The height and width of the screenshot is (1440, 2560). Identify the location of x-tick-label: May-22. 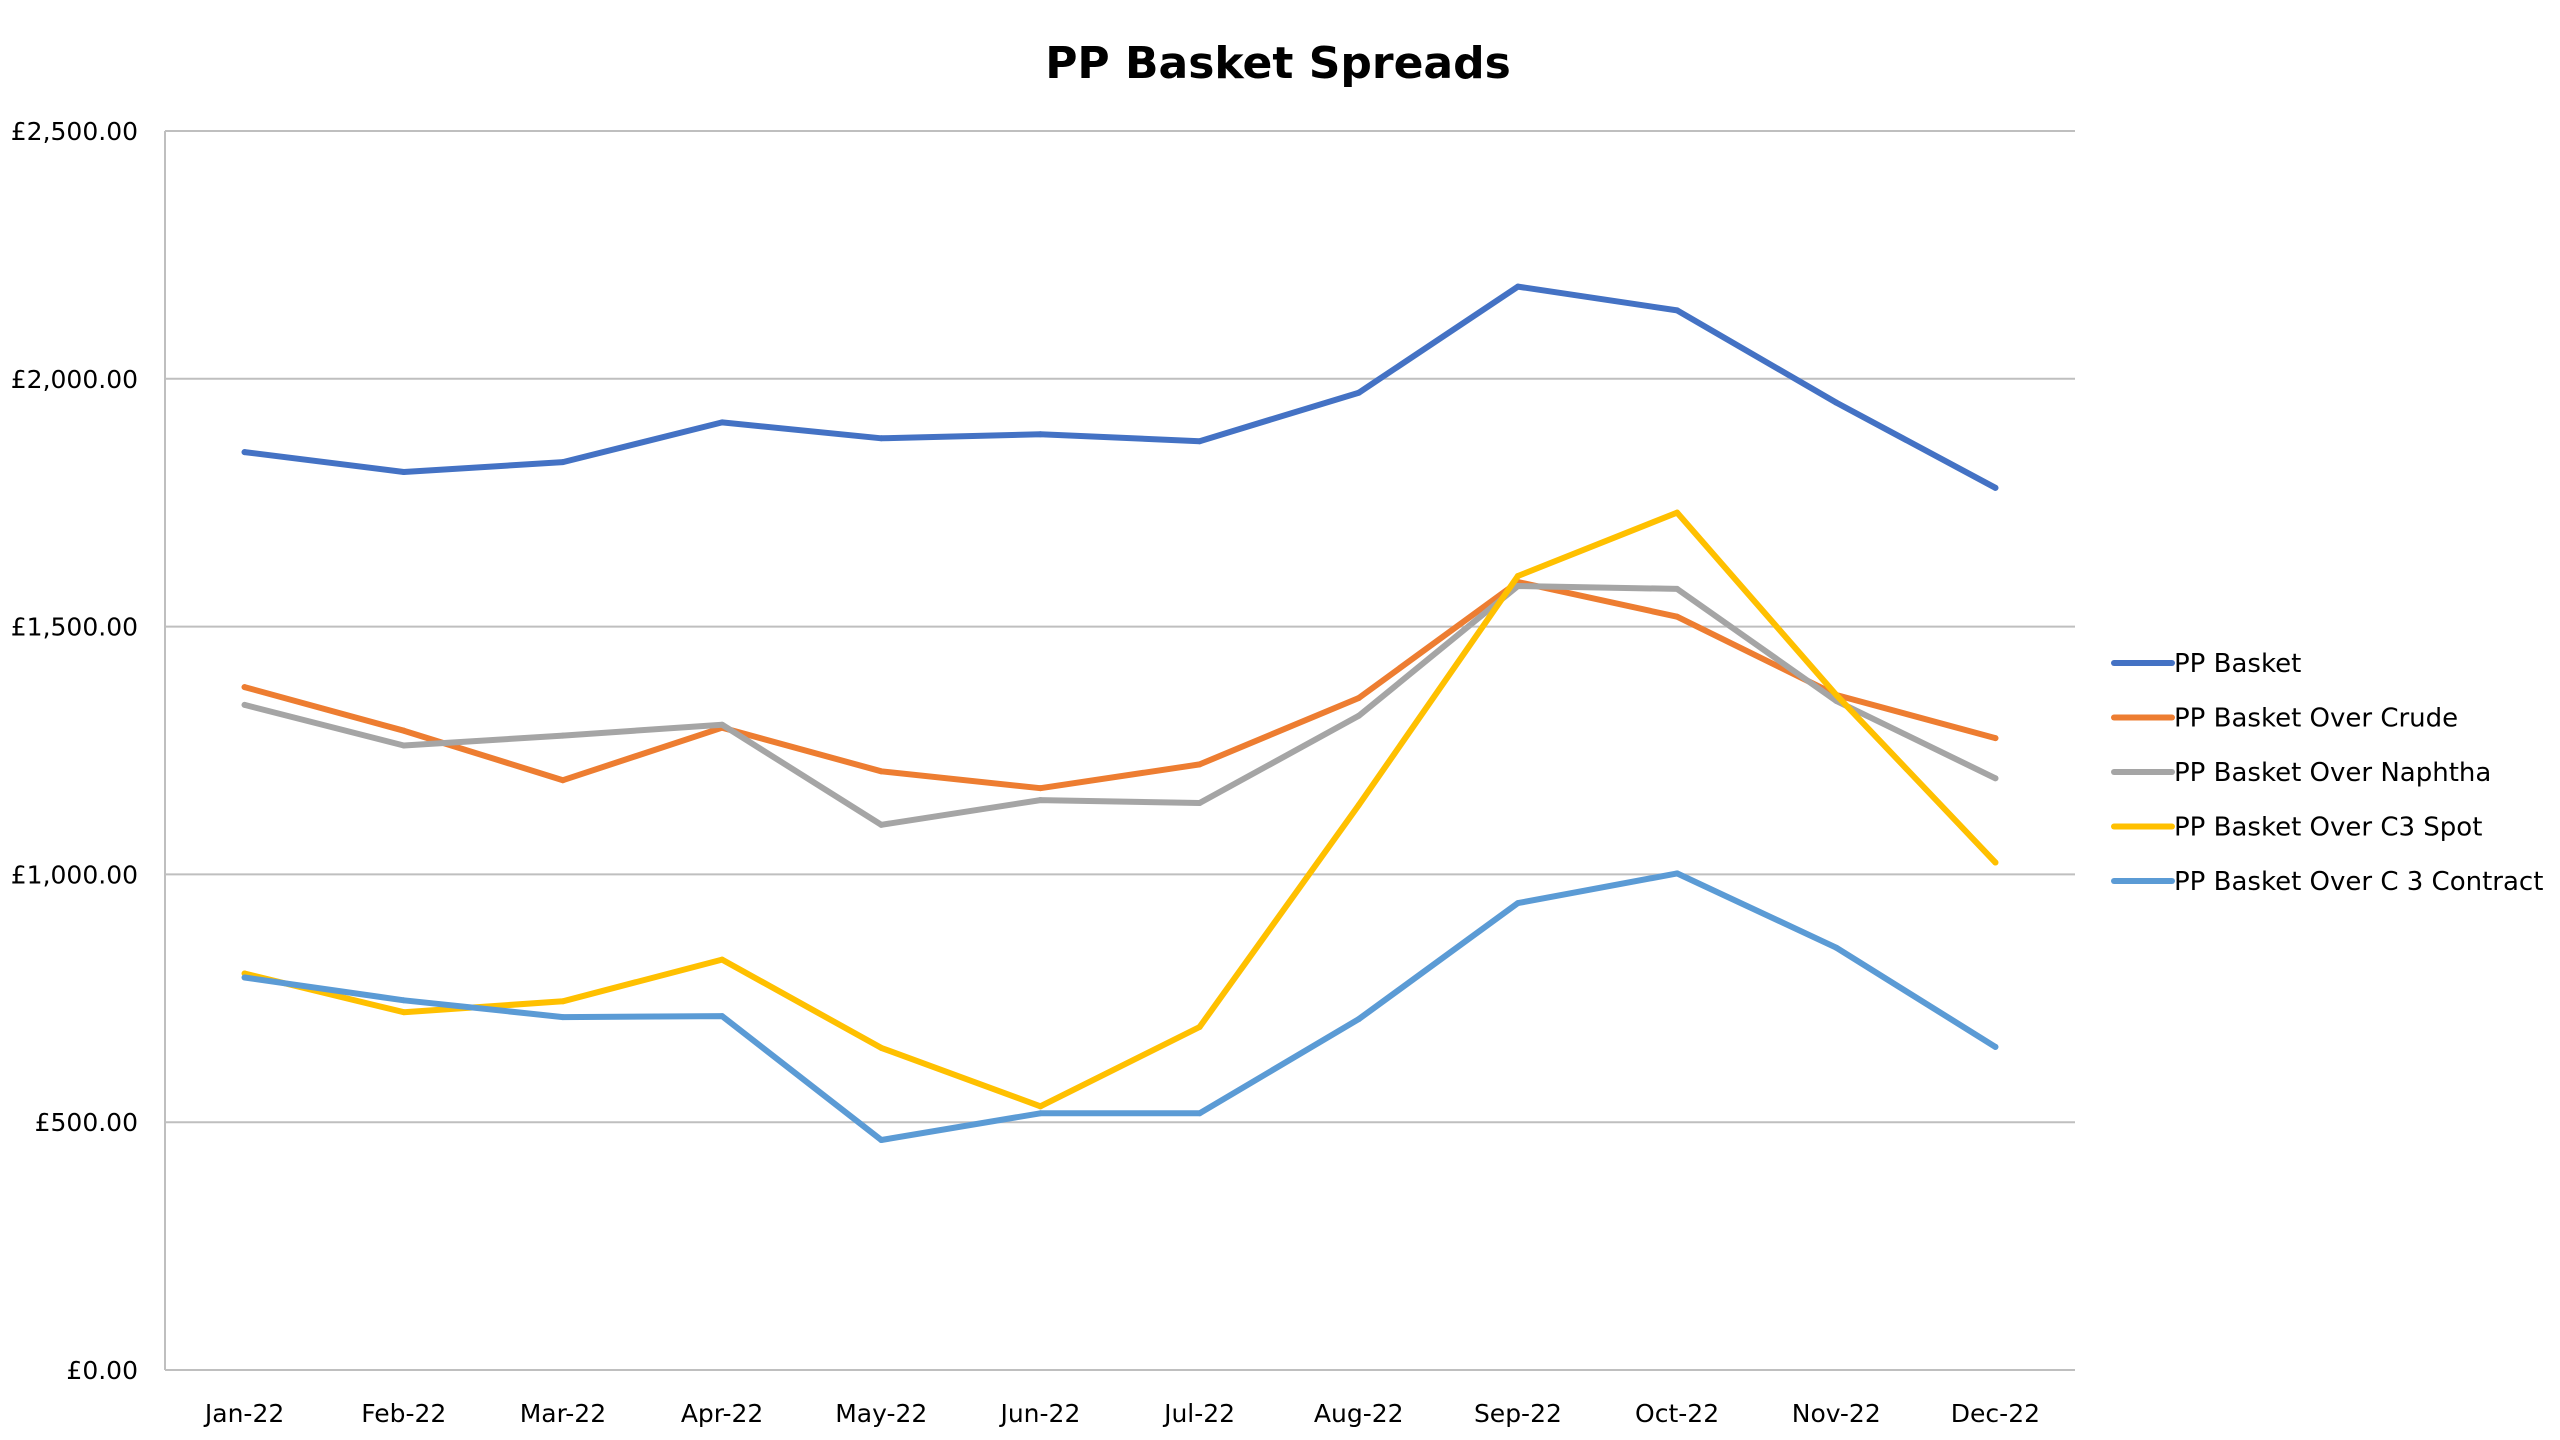
(881, 1413).